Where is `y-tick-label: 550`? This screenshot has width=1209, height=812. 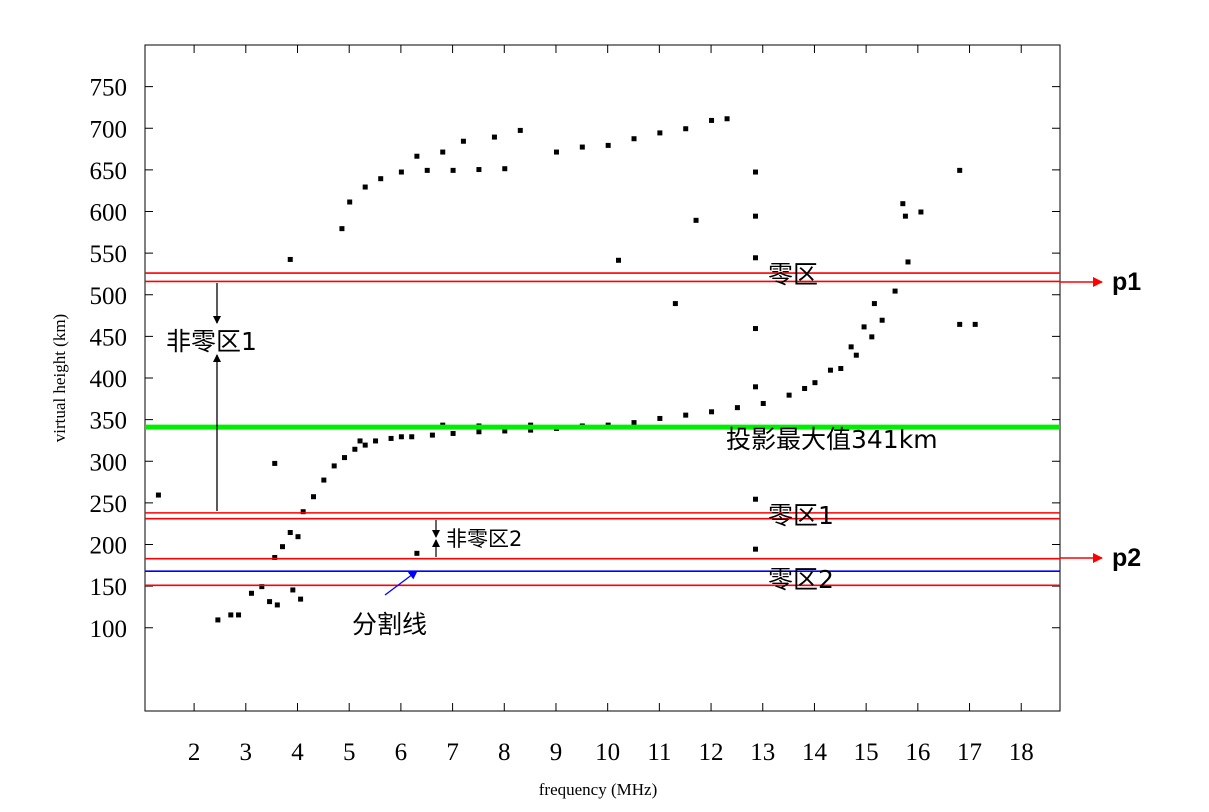
y-tick-label: 550 is located at coordinates (109, 254).